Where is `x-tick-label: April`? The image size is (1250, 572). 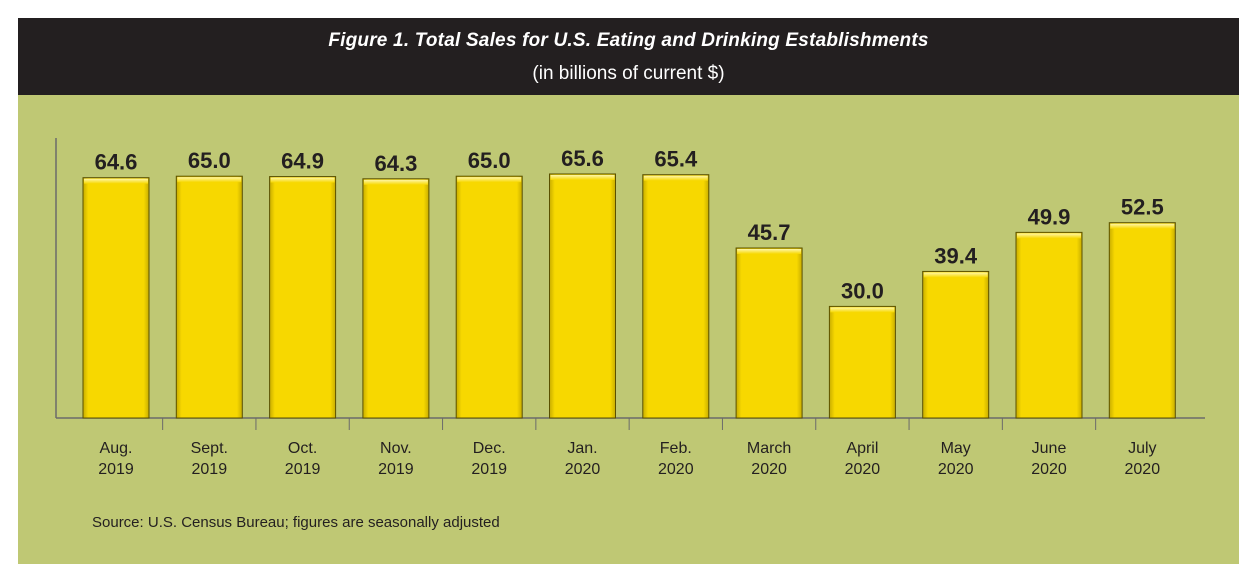
x-tick-label: April is located at coordinates (862, 448).